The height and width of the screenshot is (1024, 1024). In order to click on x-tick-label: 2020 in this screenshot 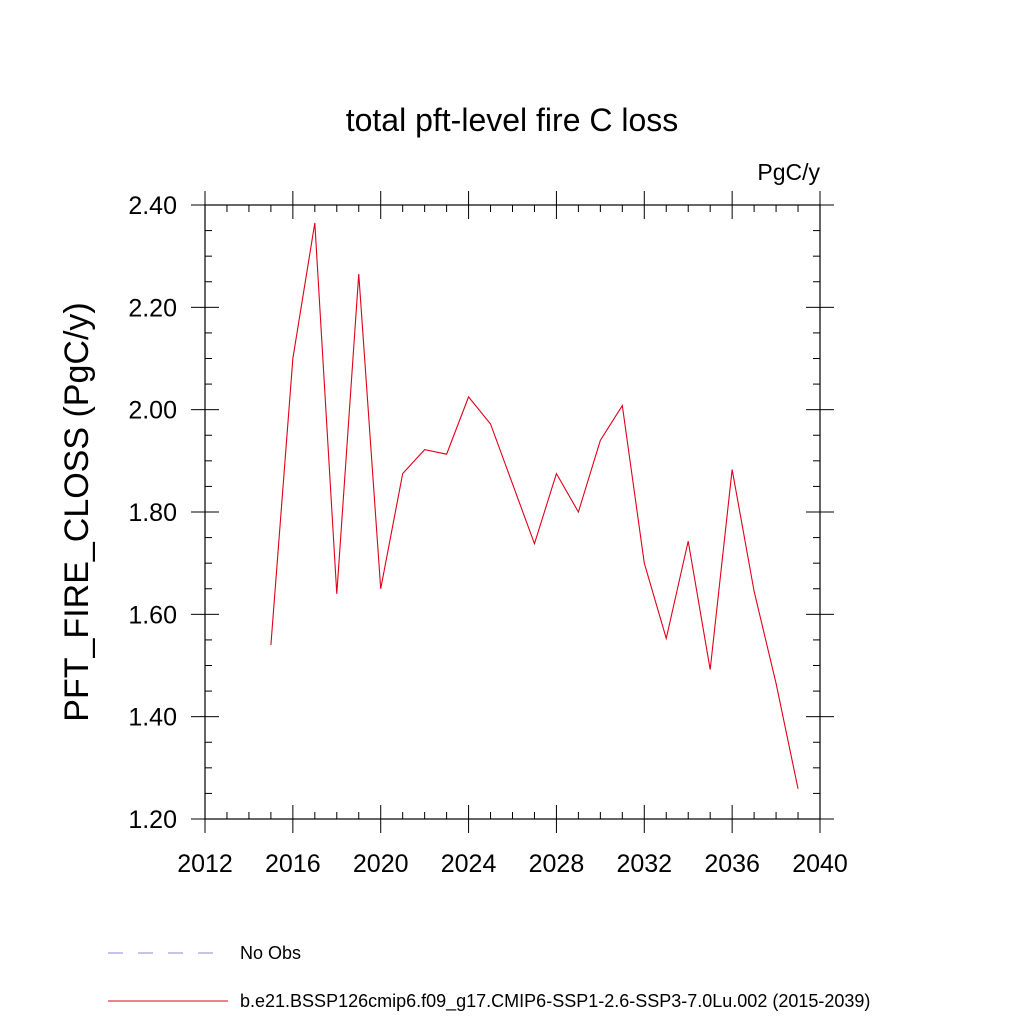, I will do `click(381, 864)`.